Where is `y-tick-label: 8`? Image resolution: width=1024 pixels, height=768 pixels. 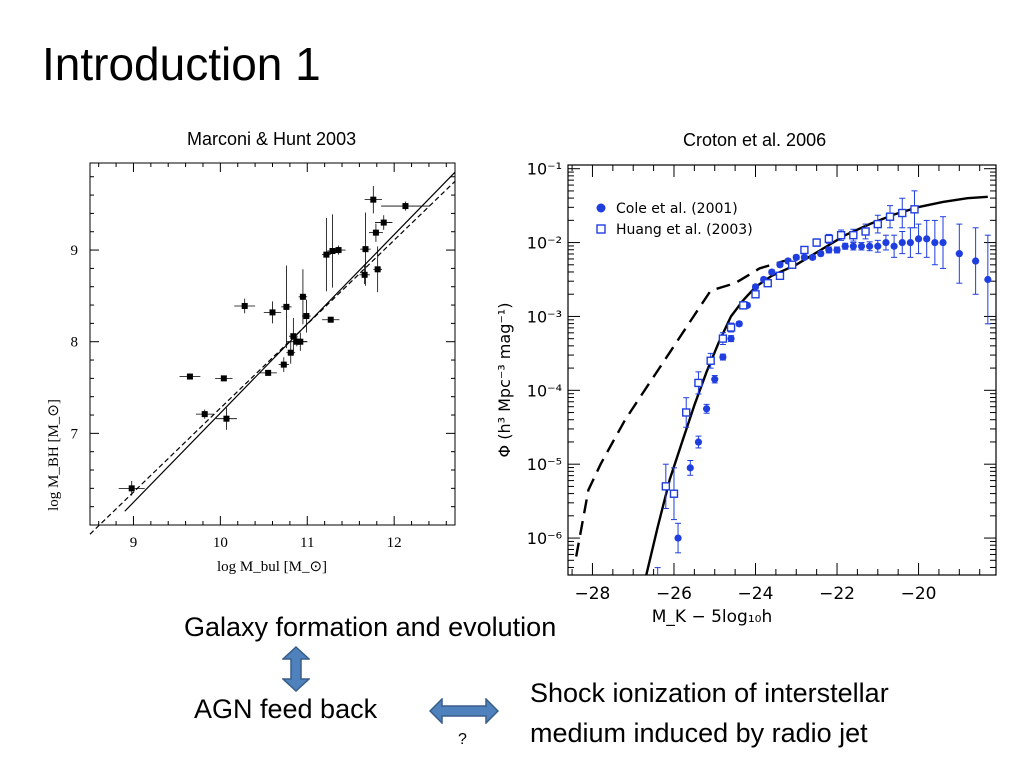 y-tick-label: 8 is located at coordinates (75, 343).